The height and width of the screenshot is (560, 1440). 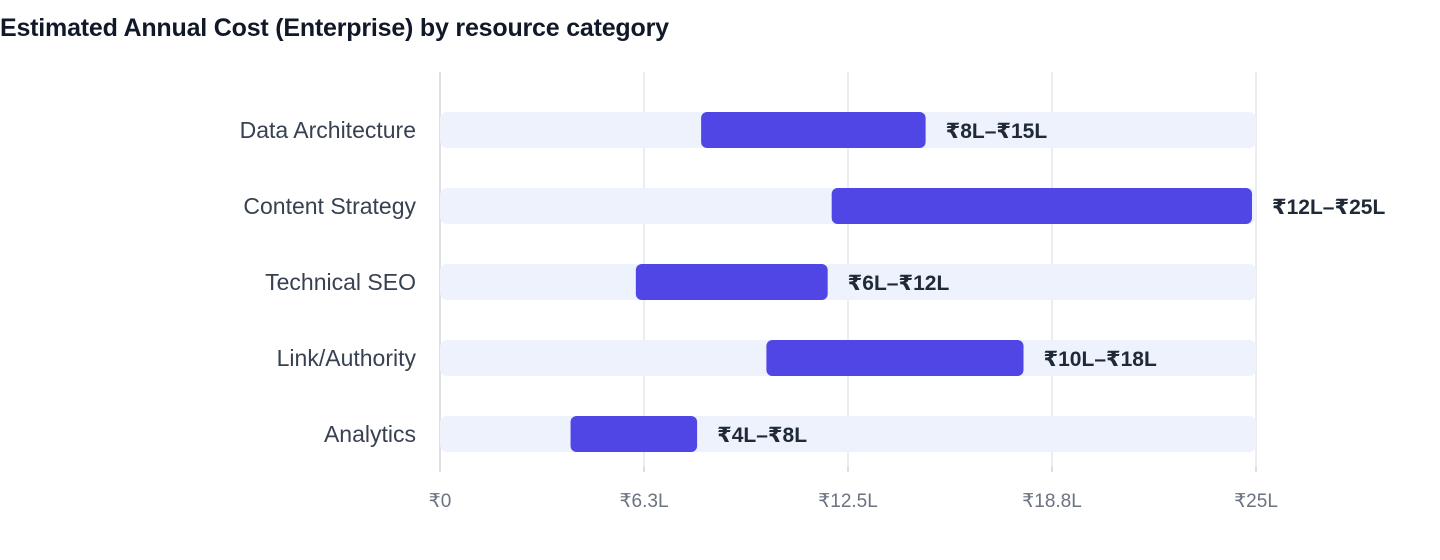 What do you see at coordinates (329, 206) in the screenshot?
I see `category-label: Content Strategy` at bounding box center [329, 206].